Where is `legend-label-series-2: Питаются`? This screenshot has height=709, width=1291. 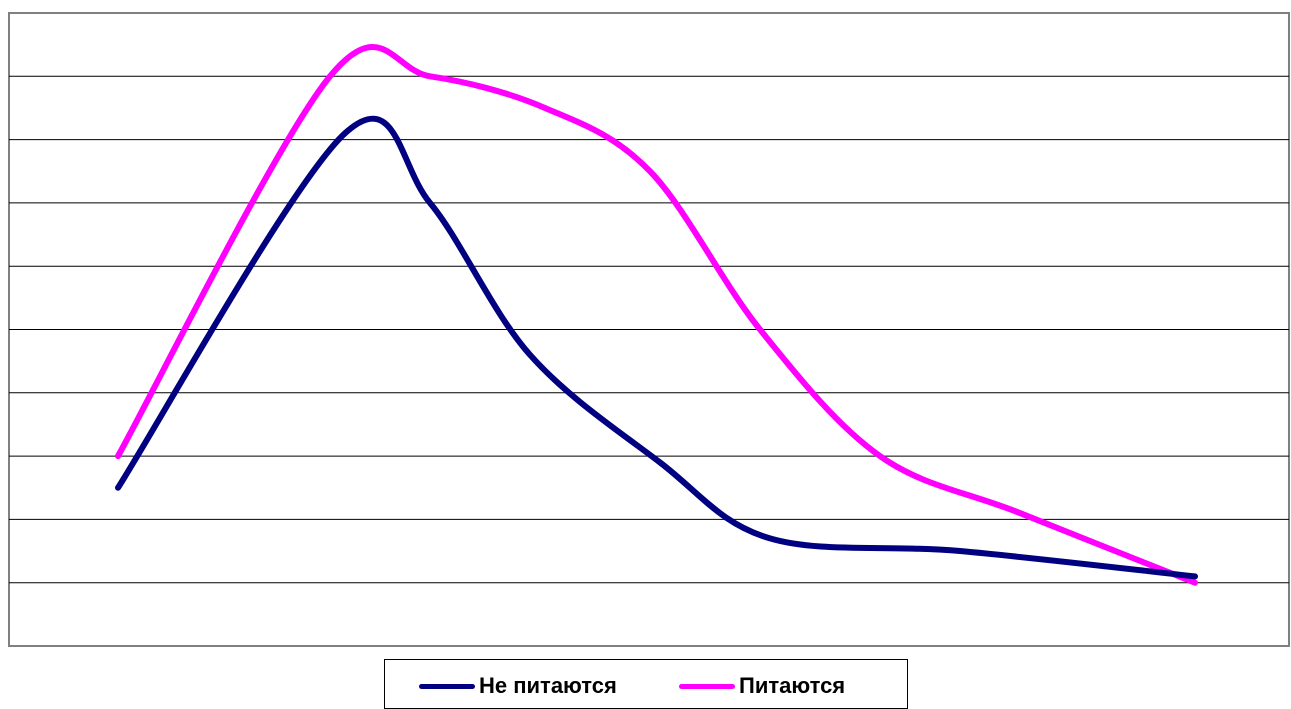 legend-label-series-2: Питаются is located at coordinates (792, 685).